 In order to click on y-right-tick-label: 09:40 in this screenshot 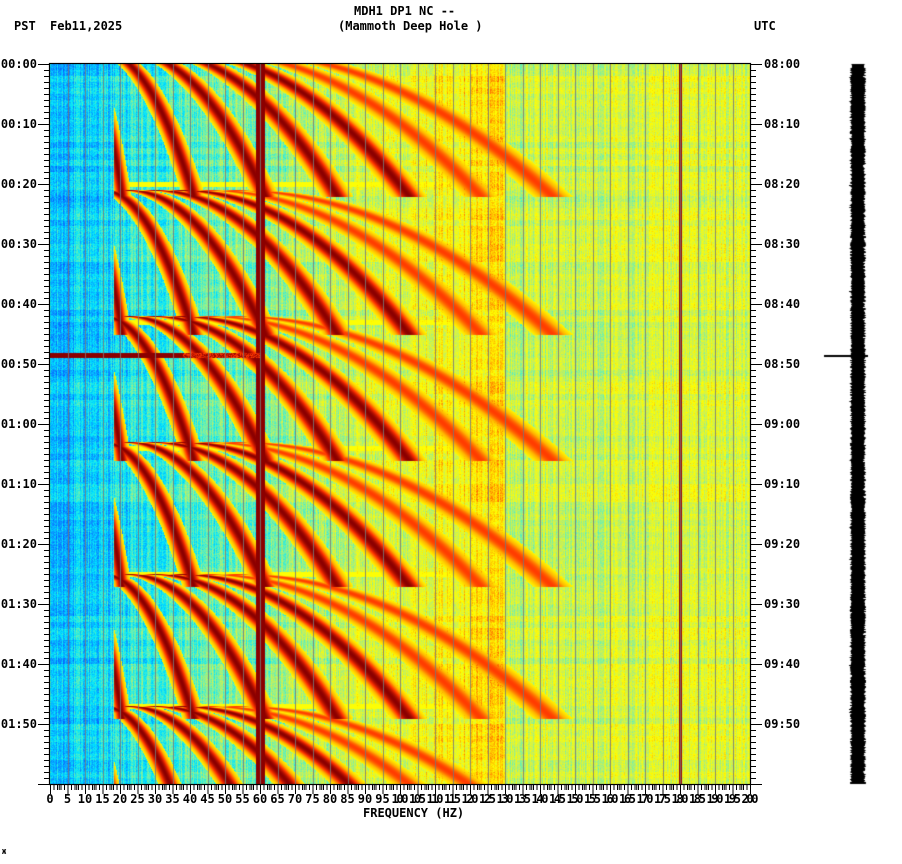, I will do `click(782, 664)`.